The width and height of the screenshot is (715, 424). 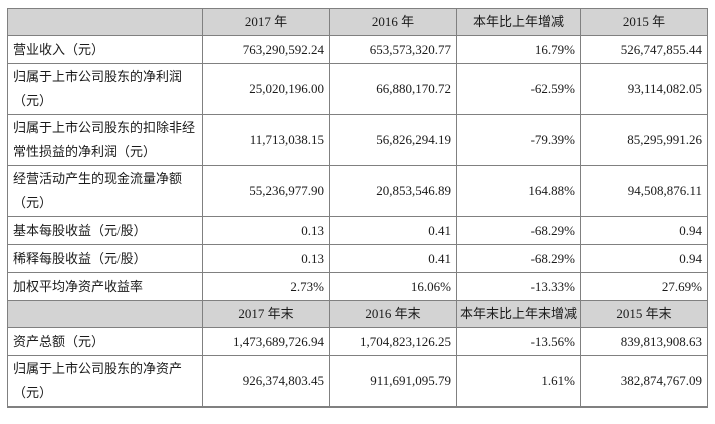 What do you see at coordinates (393, 314) in the screenshot?
I see `column-header: 2016 年末` at bounding box center [393, 314].